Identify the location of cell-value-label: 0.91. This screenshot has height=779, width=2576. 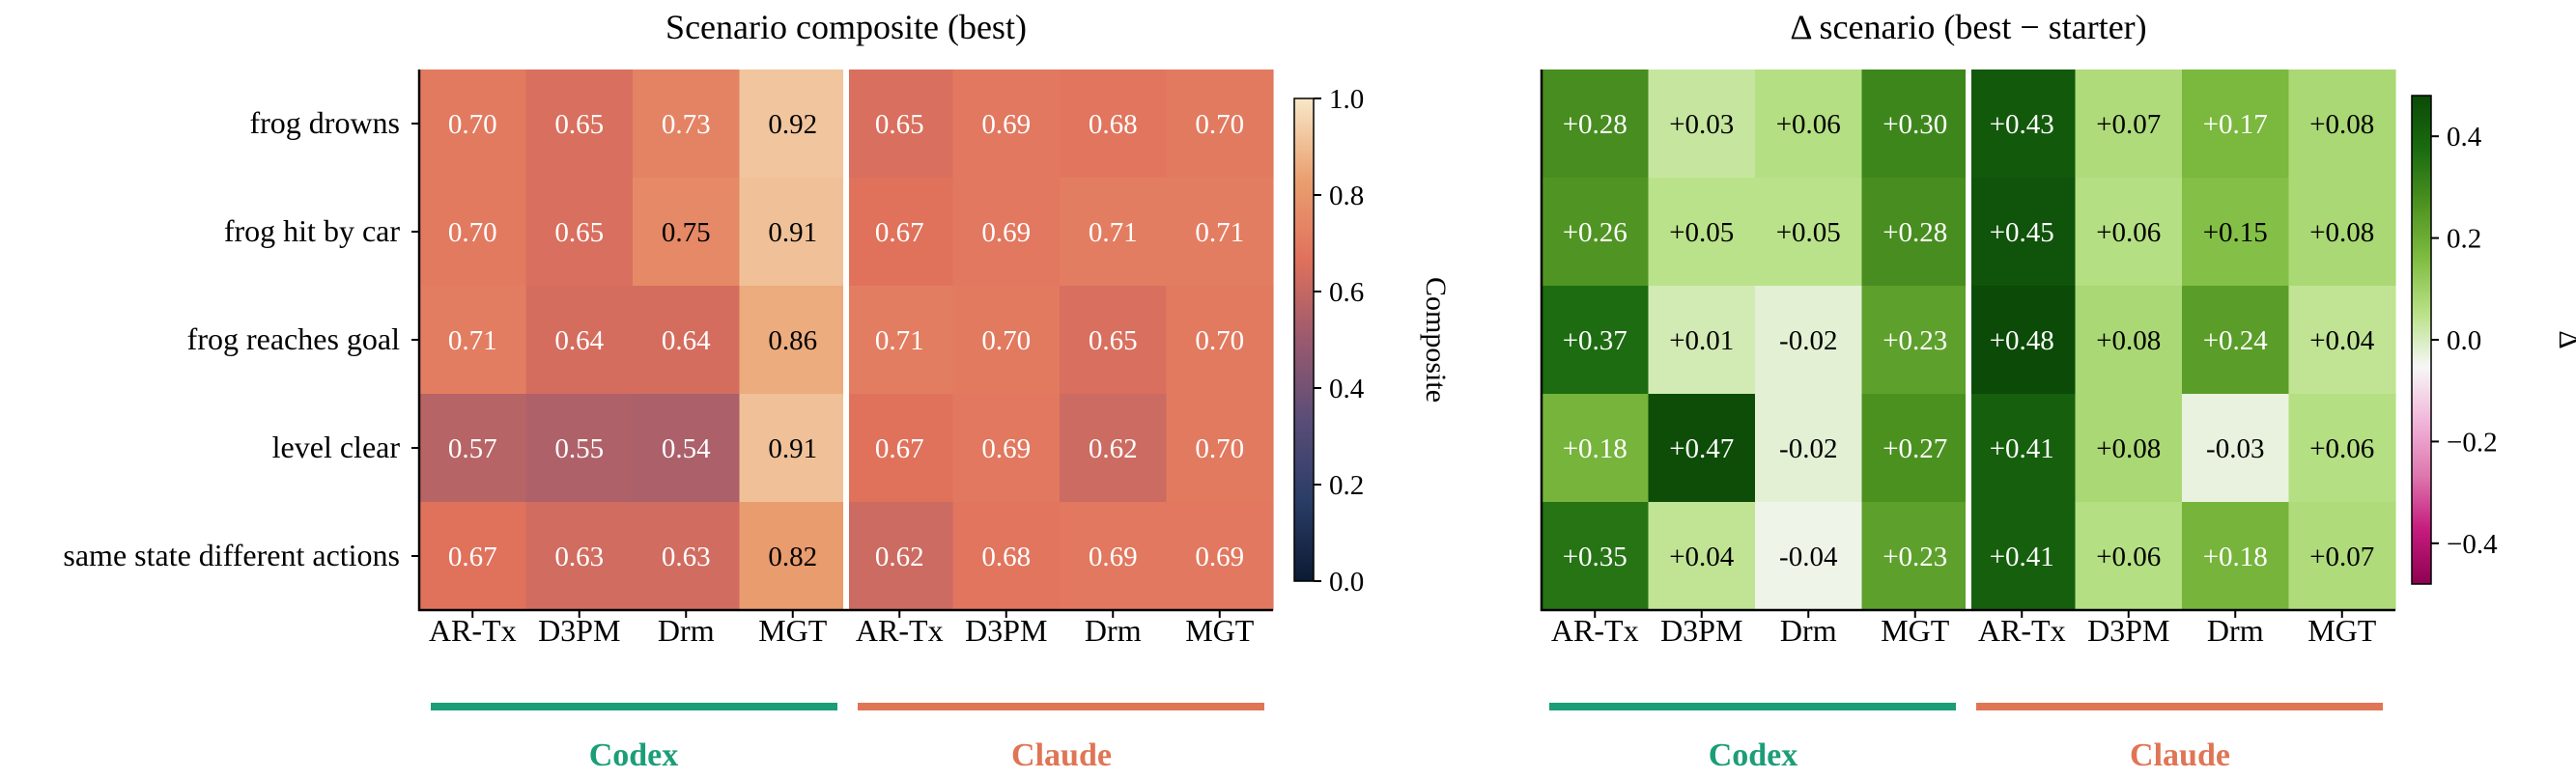
(792, 232).